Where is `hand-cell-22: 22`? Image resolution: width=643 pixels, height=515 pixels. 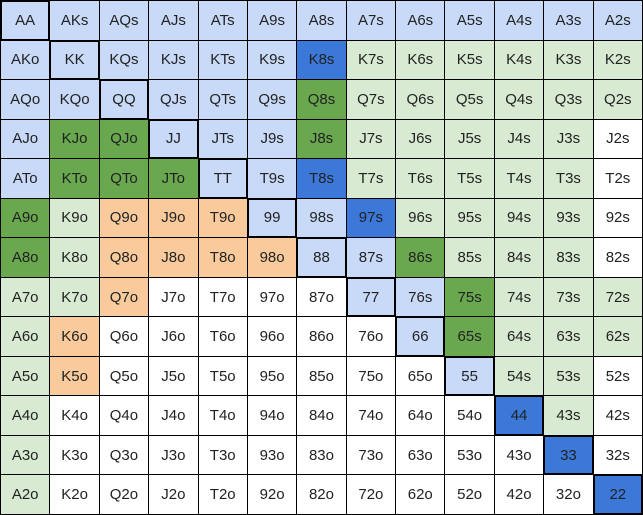
hand-cell-22: 22 is located at coordinates (617, 494).